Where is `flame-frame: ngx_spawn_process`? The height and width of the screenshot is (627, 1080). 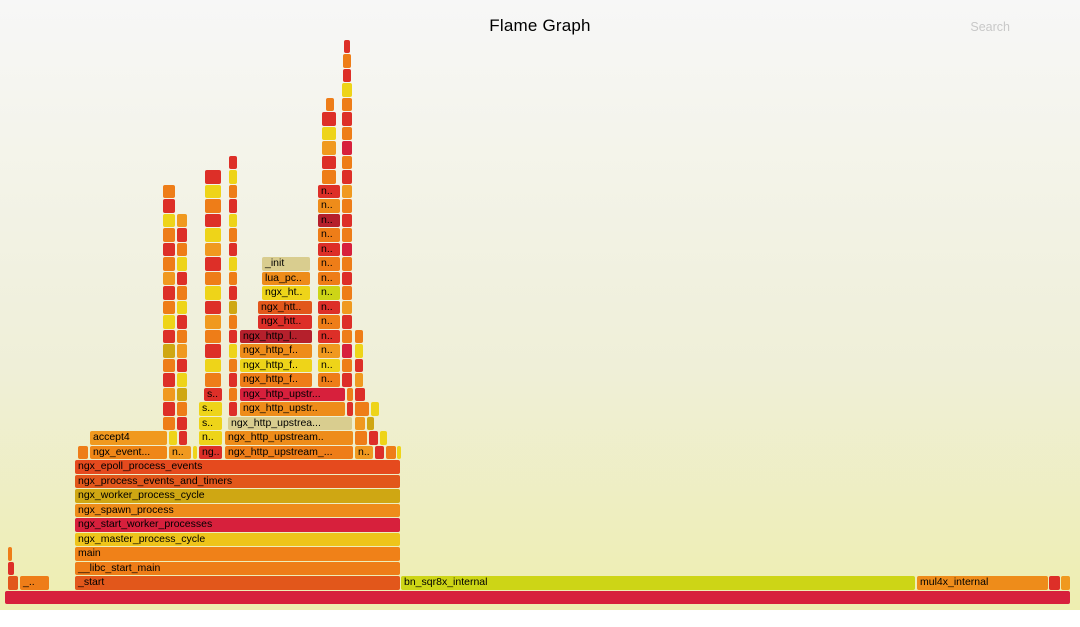 flame-frame: ngx_spawn_process is located at coordinates (237, 510).